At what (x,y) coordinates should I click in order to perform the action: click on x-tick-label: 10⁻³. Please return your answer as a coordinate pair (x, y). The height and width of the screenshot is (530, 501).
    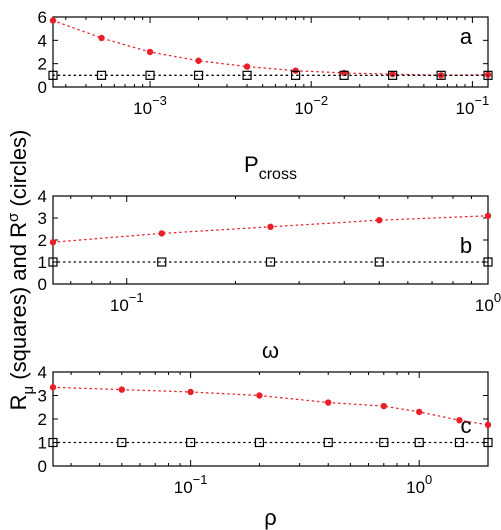
    Looking at the image, I should click on (150, 105).